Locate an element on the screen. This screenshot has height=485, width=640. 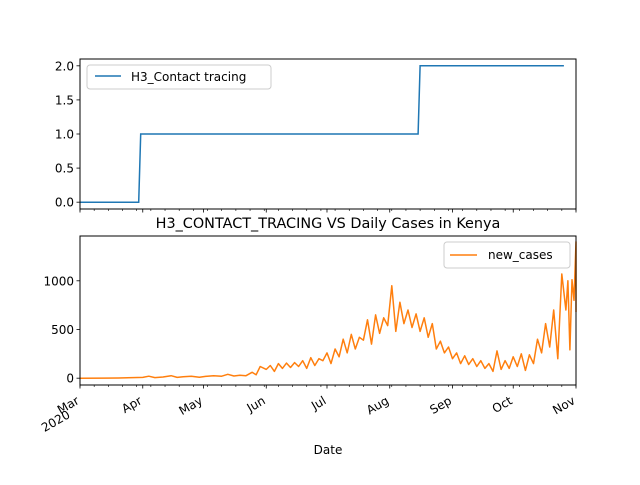
top-legend: H3_Contact tracing is located at coordinates (179, 77).